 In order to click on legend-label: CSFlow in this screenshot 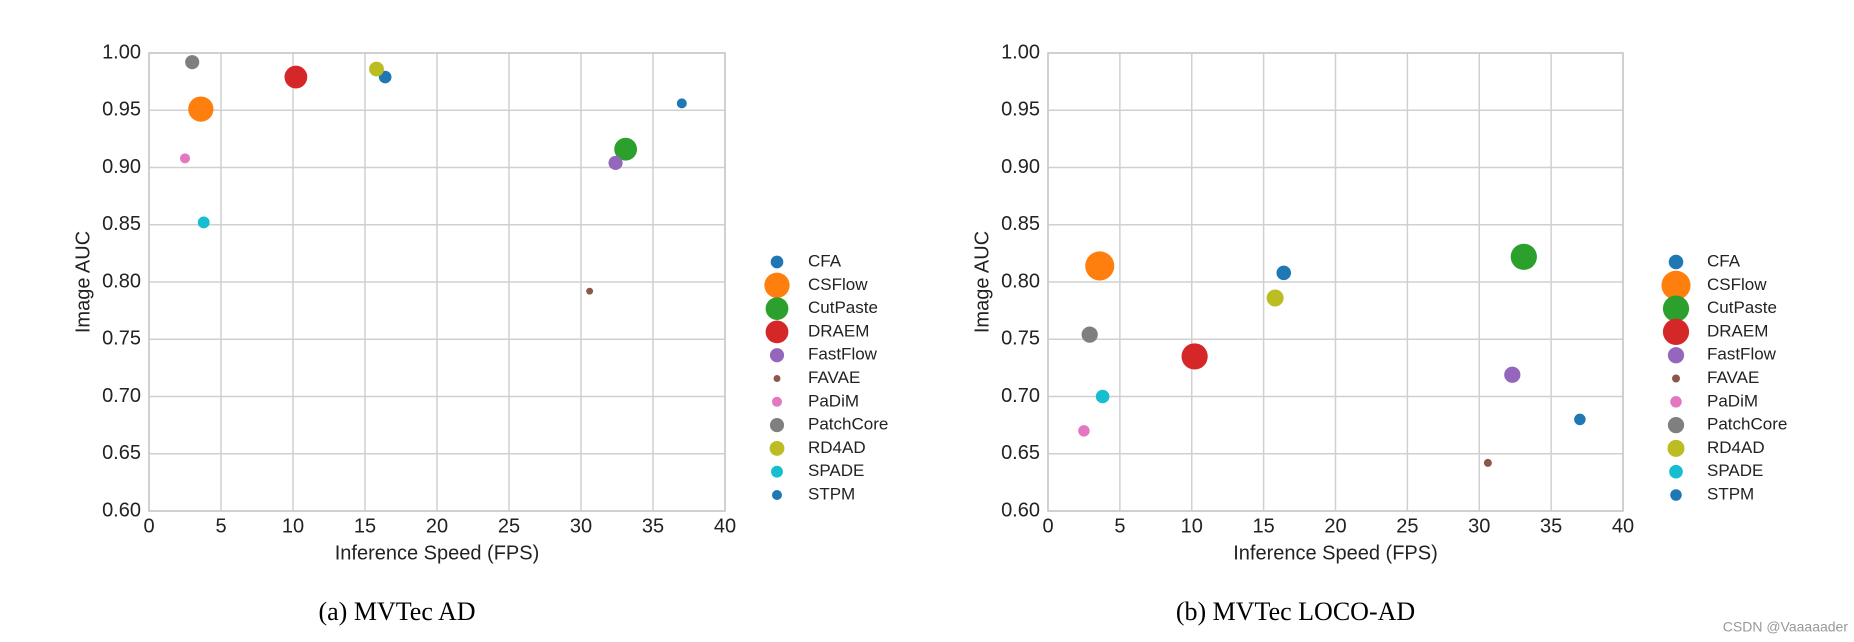, I will do `click(1737, 284)`.